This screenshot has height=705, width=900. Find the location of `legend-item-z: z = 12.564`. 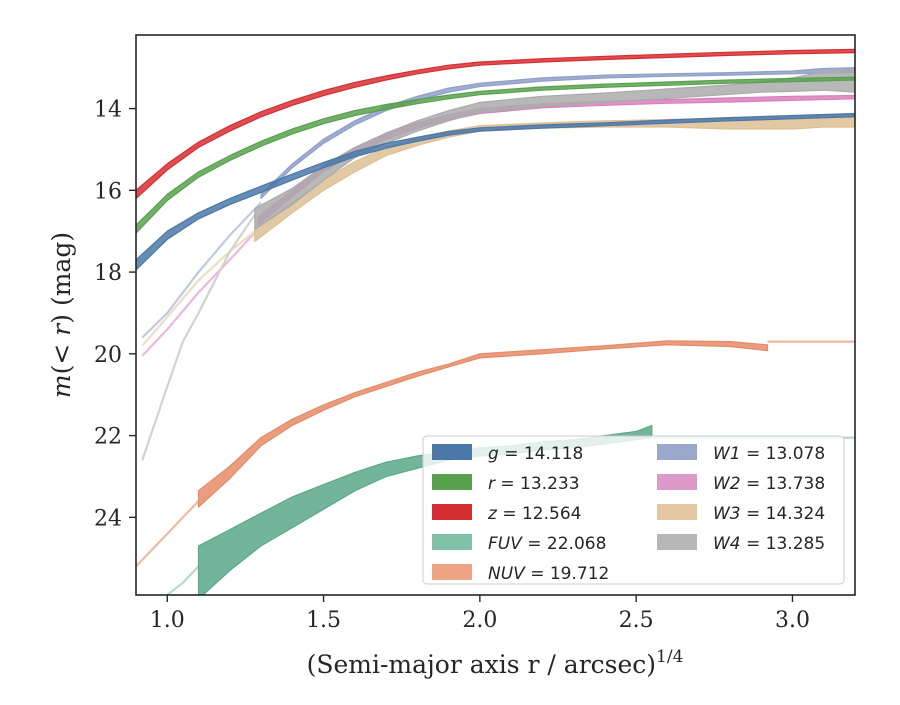

legend-item-z: z = 12.564 is located at coordinates (506, 514).